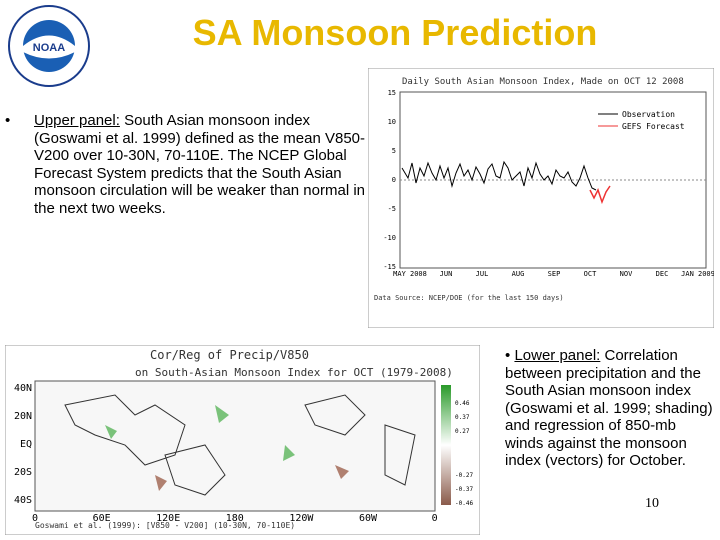 Image resolution: width=720 pixels, height=540 pixels. Describe the element at coordinates (462, 417) in the screenshot. I see `colorbar-label: 0.37` at that location.